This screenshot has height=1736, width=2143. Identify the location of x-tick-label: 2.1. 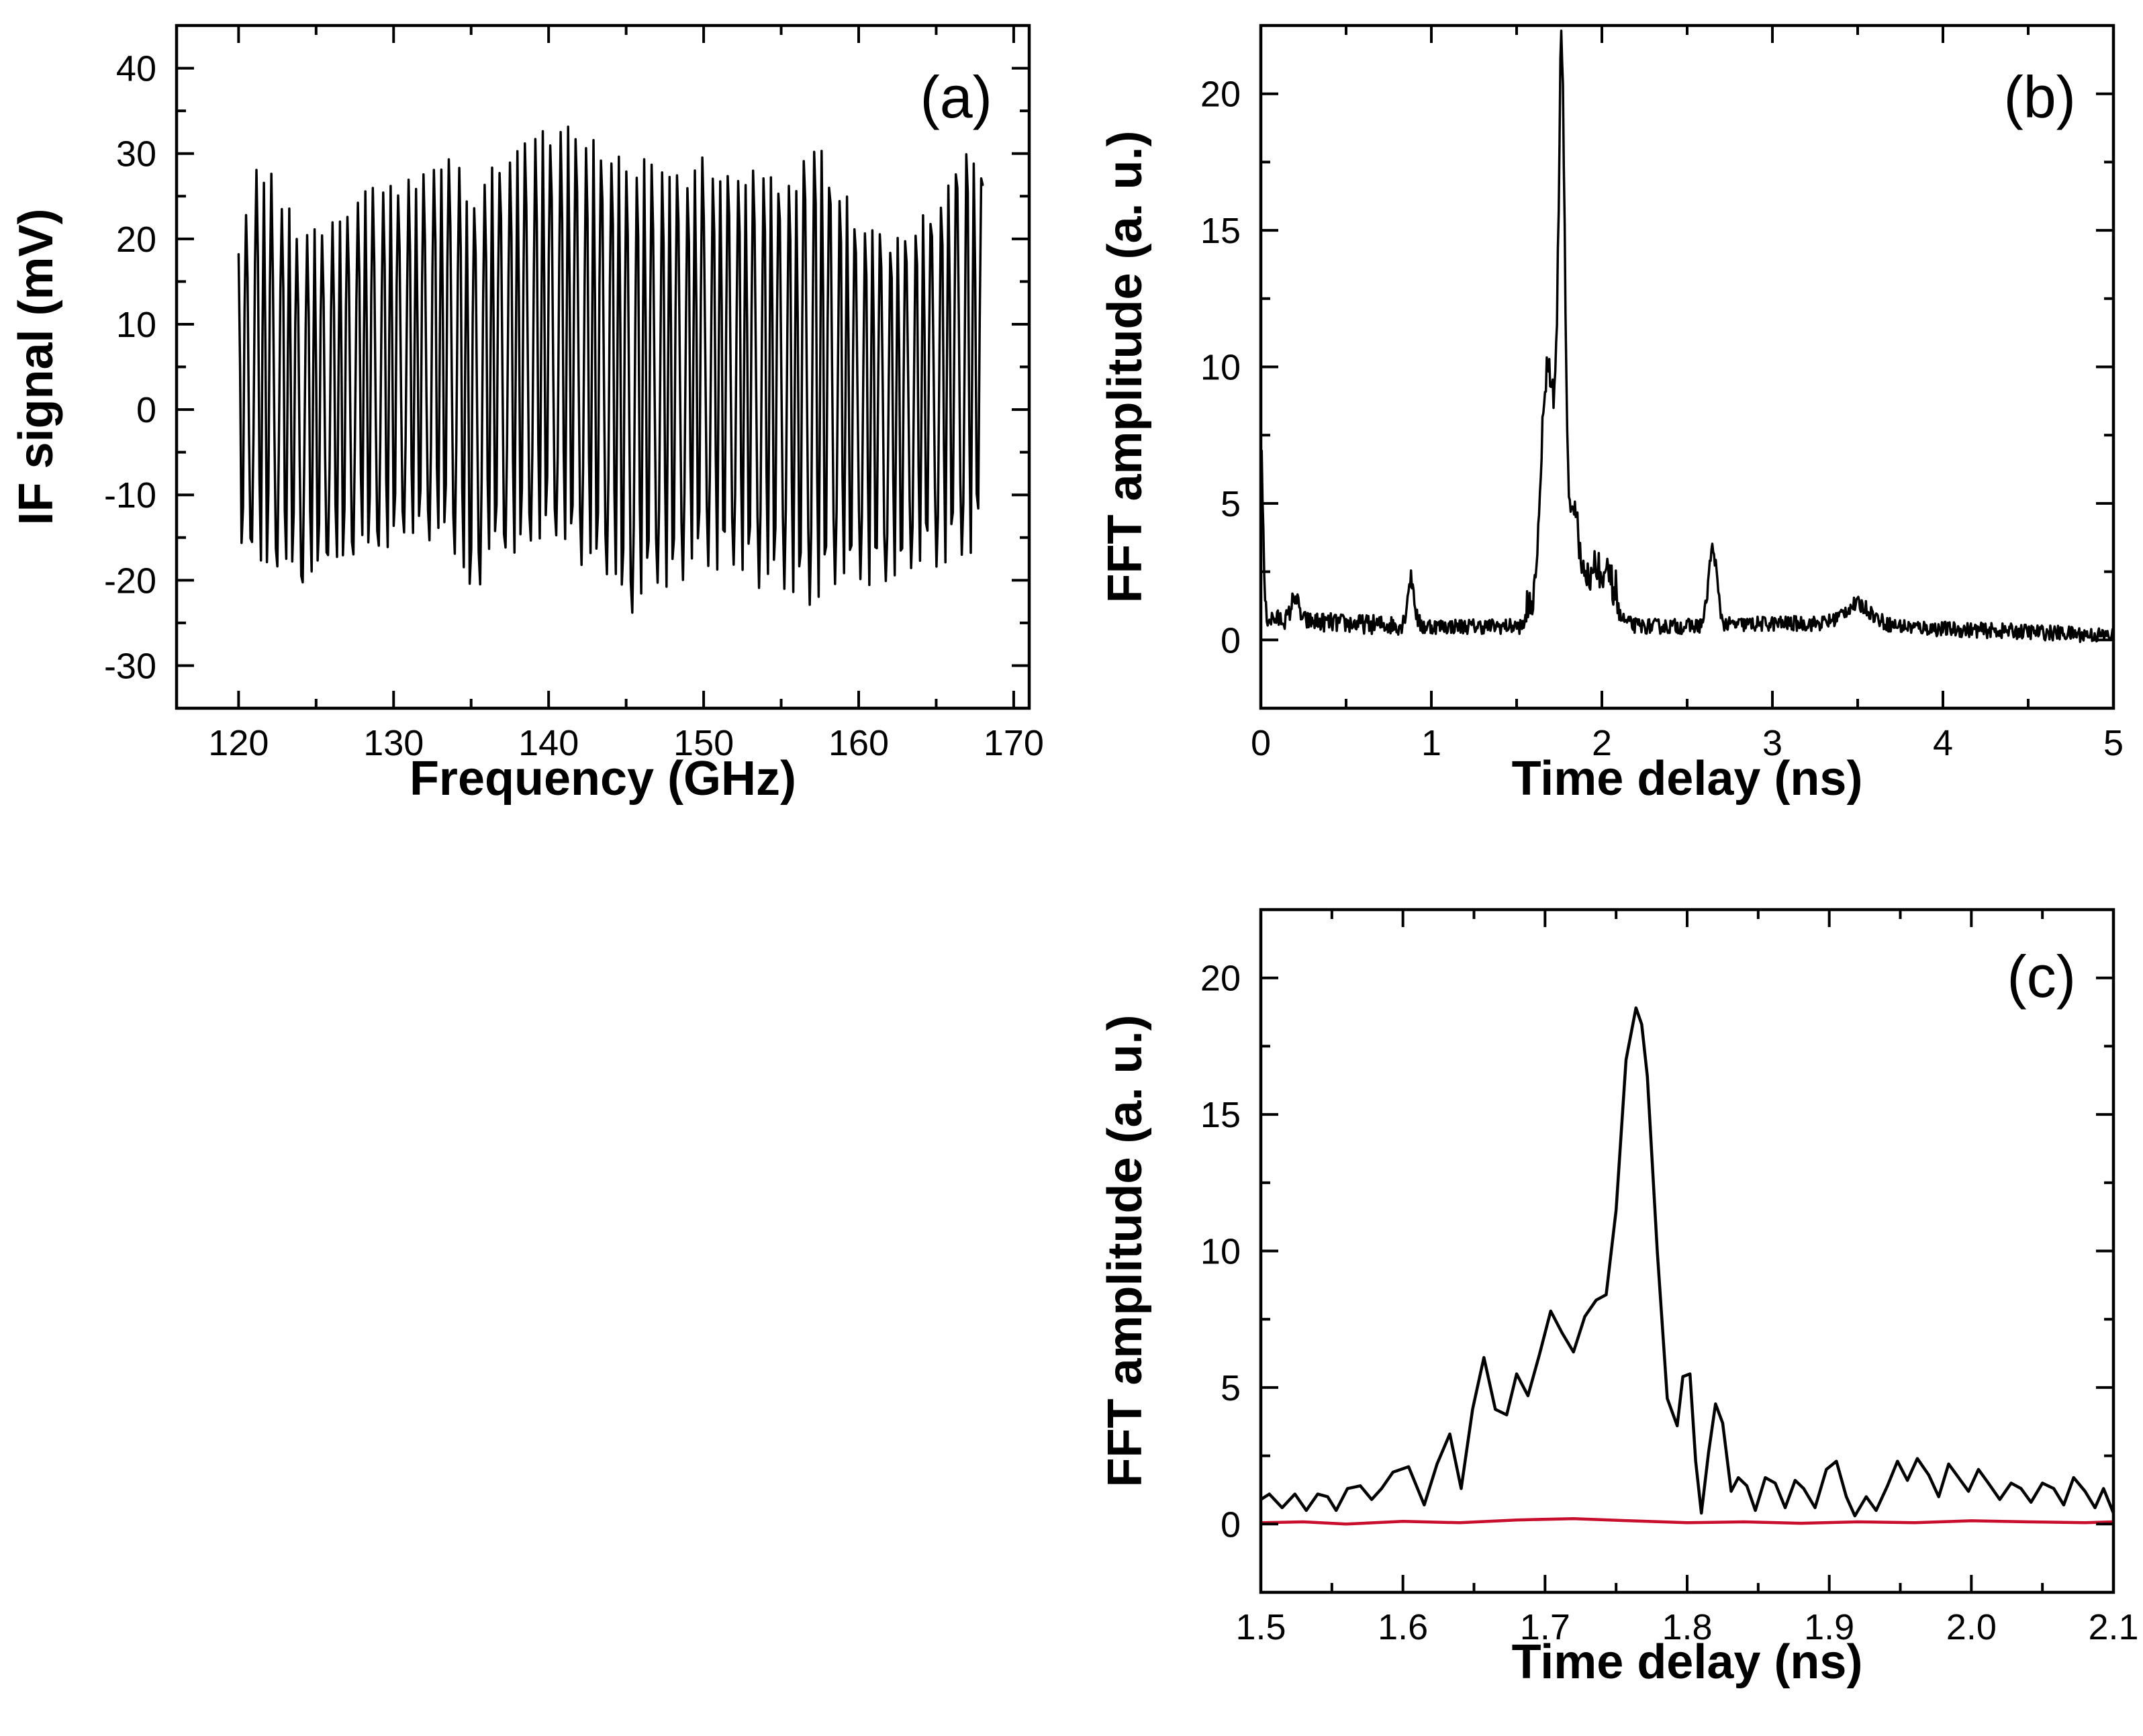
(2113, 1627).